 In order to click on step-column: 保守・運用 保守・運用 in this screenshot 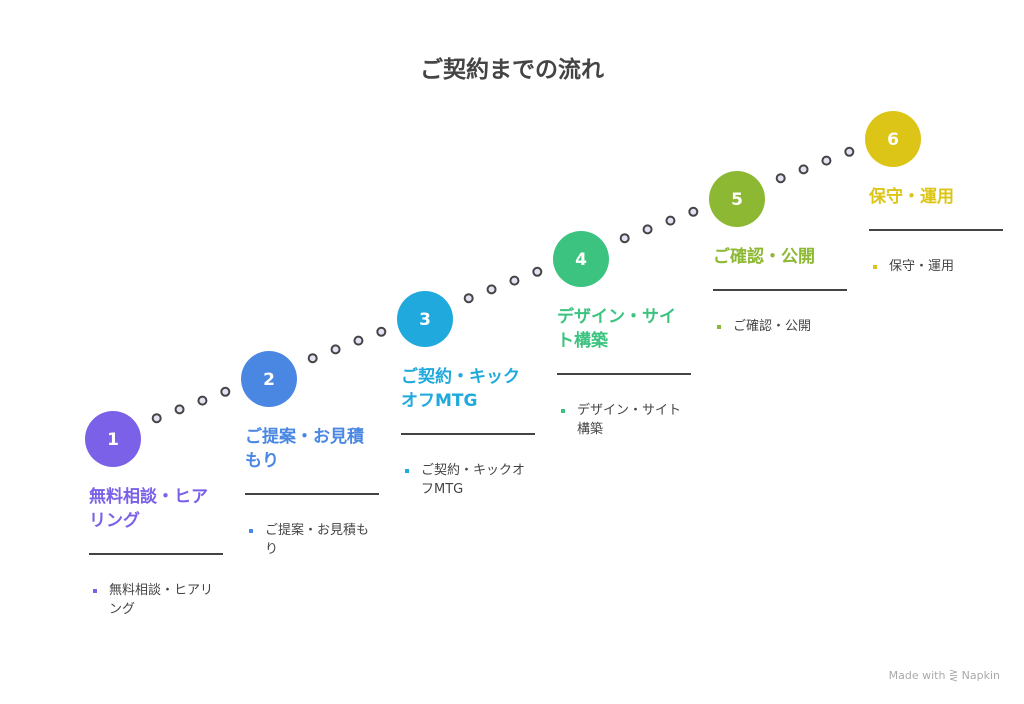, I will do `click(936, 230)`.